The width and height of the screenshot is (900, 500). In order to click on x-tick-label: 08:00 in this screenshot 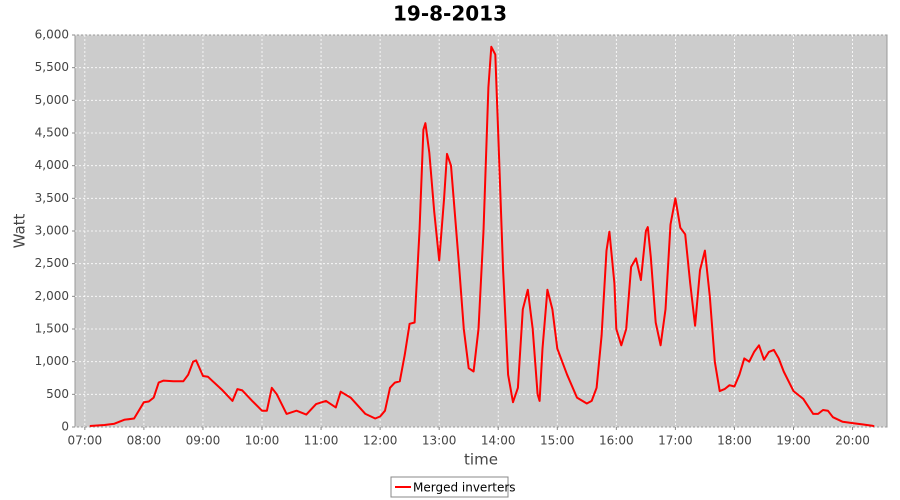, I will do `click(144, 441)`.